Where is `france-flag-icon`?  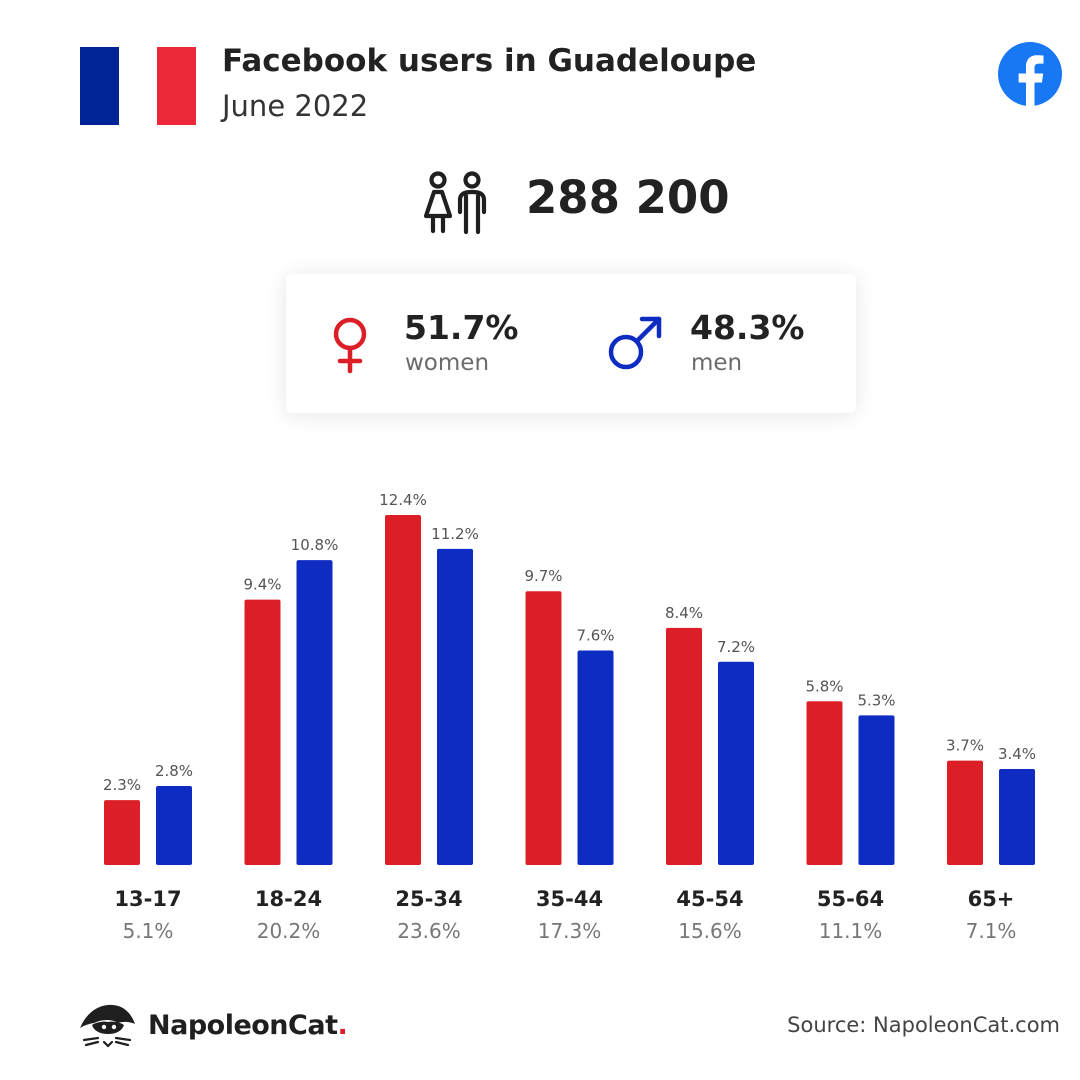 france-flag-icon is located at coordinates (138, 86).